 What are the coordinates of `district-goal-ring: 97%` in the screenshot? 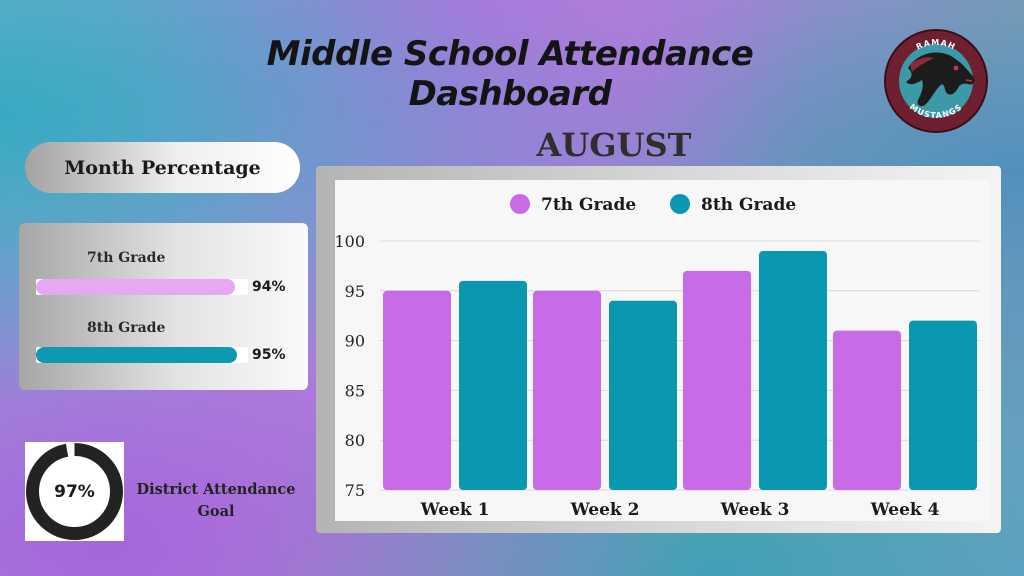 It's located at (74, 491).